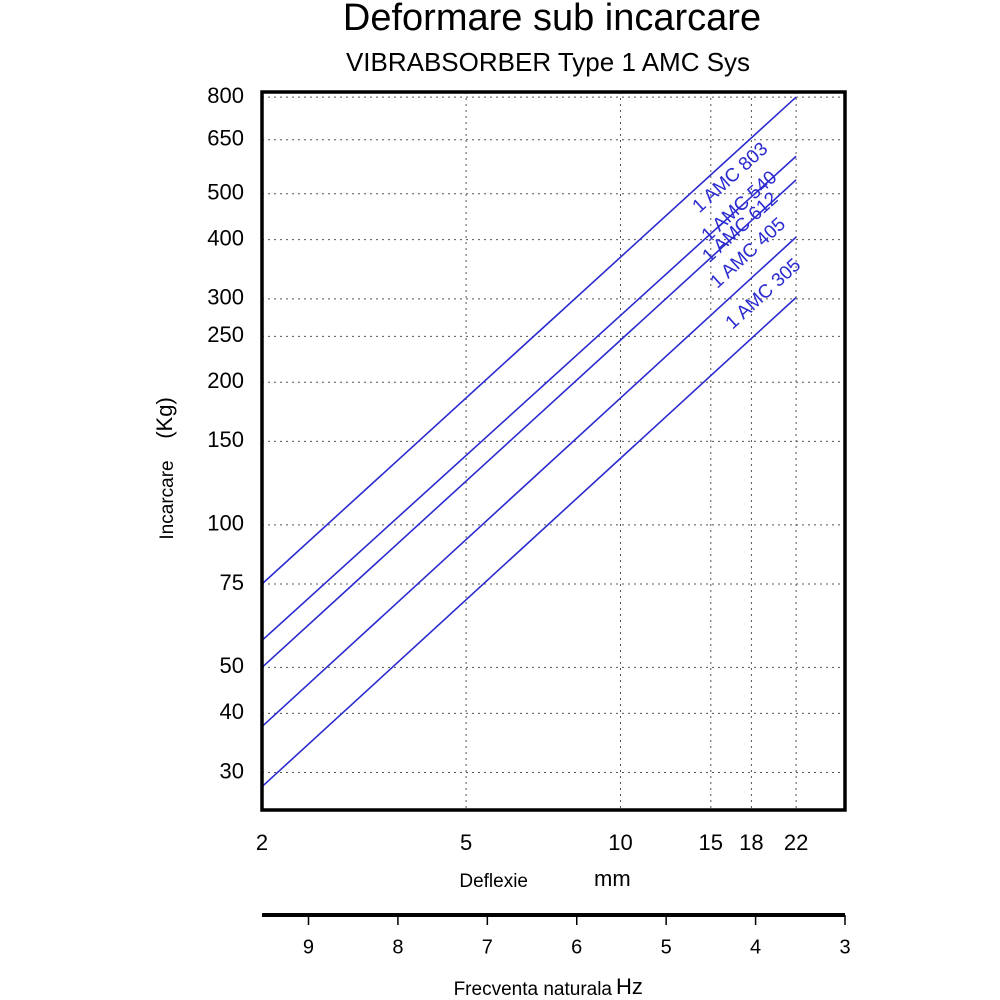 Image resolution: width=1000 pixels, height=1000 pixels. Describe the element at coordinates (844, 947) in the screenshot. I see `secondary-x-tick-label: 3` at that location.